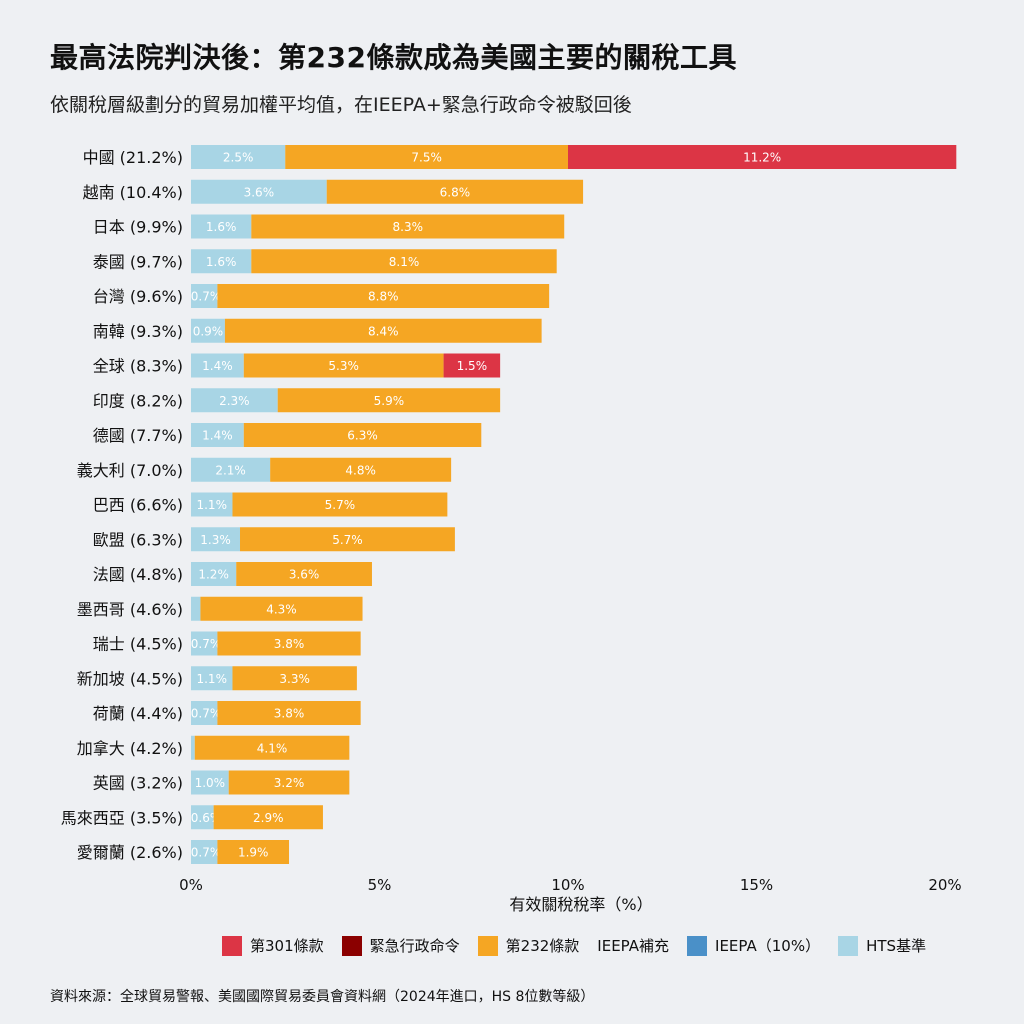 The image size is (1024, 1024). I want to click on bar-value-label: 5.9%, so click(389, 401).